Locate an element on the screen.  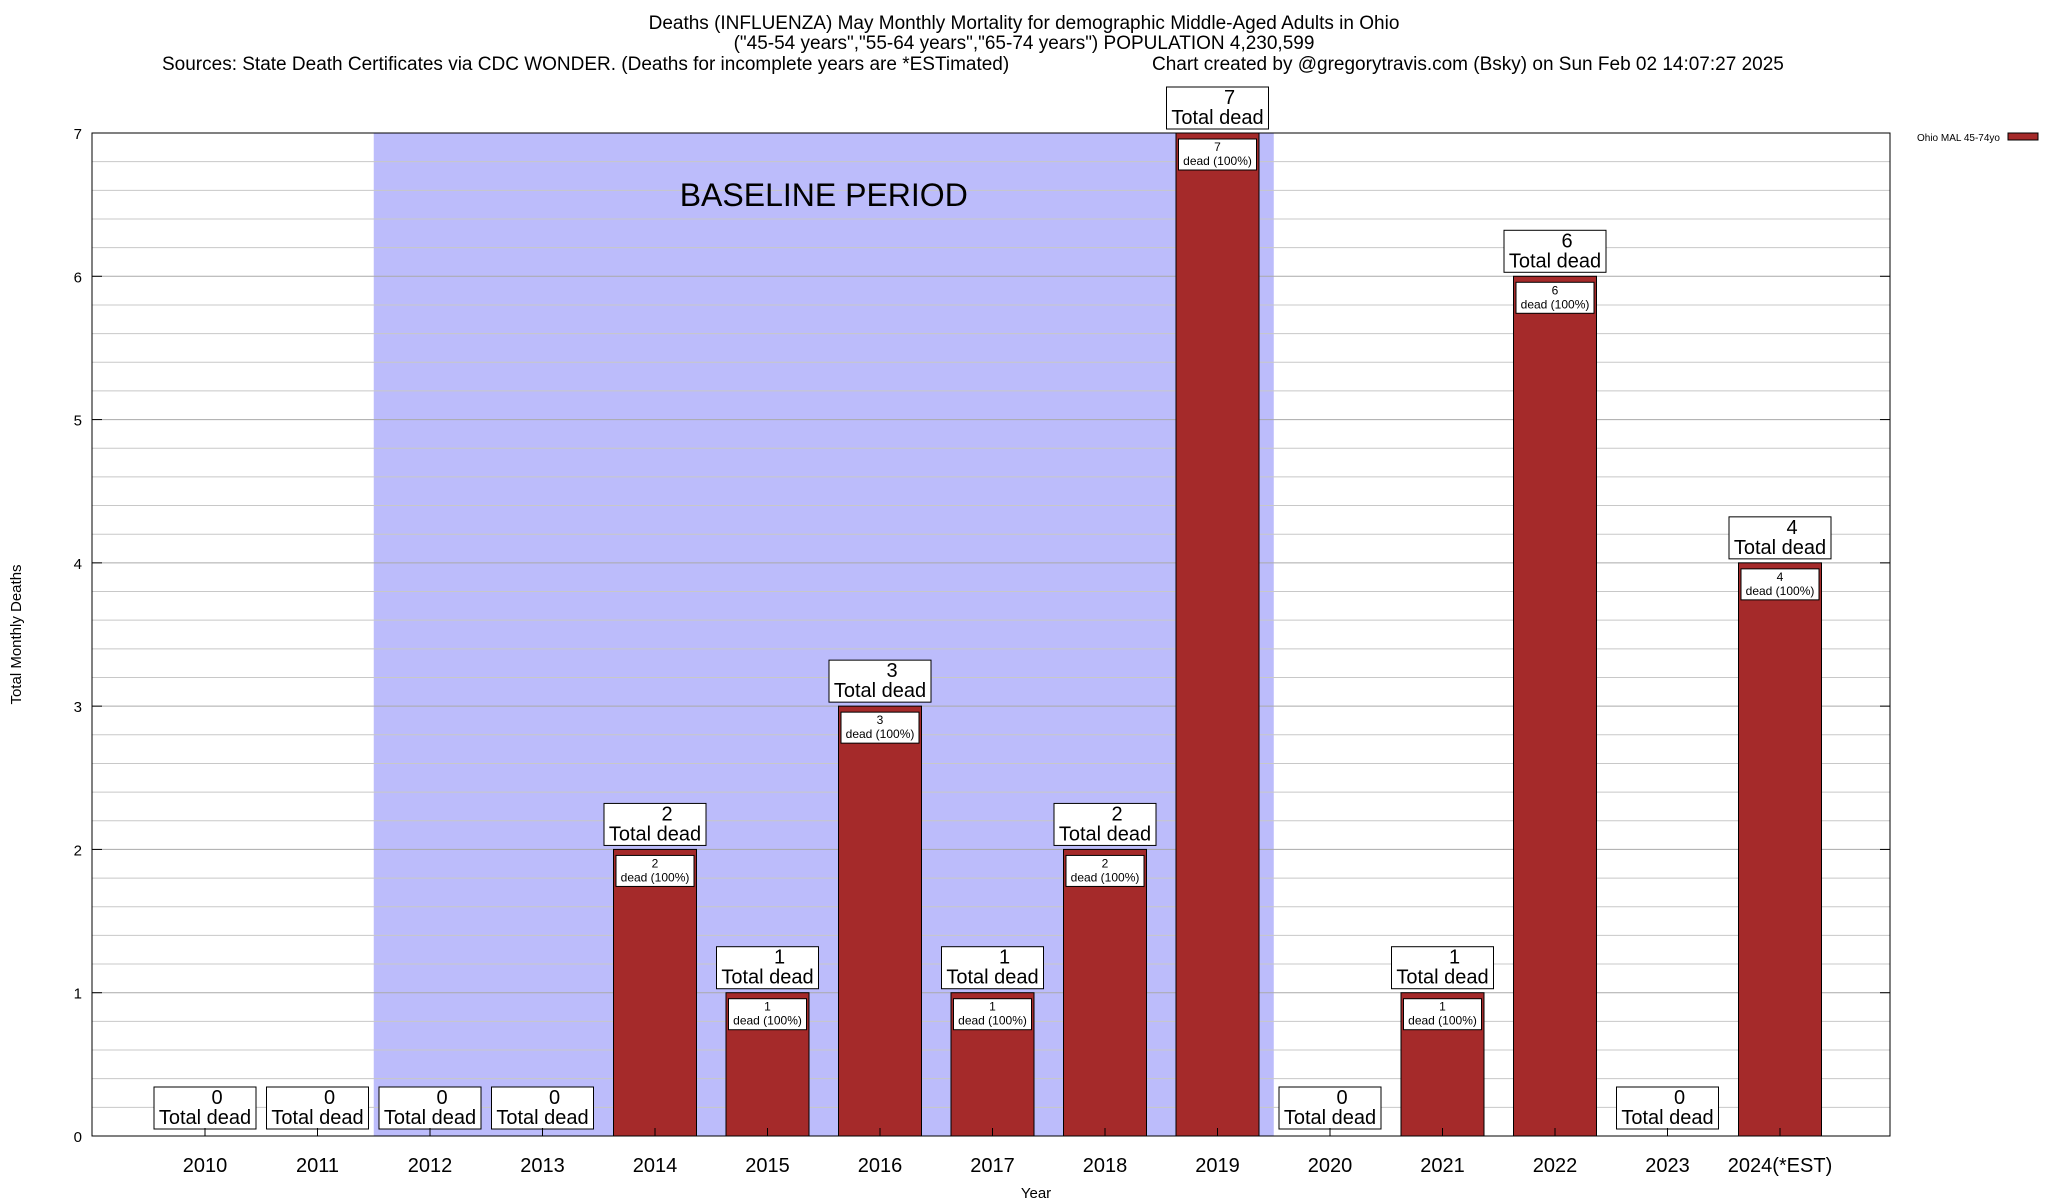
bar-2022 is located at coordinates (1555, 706).